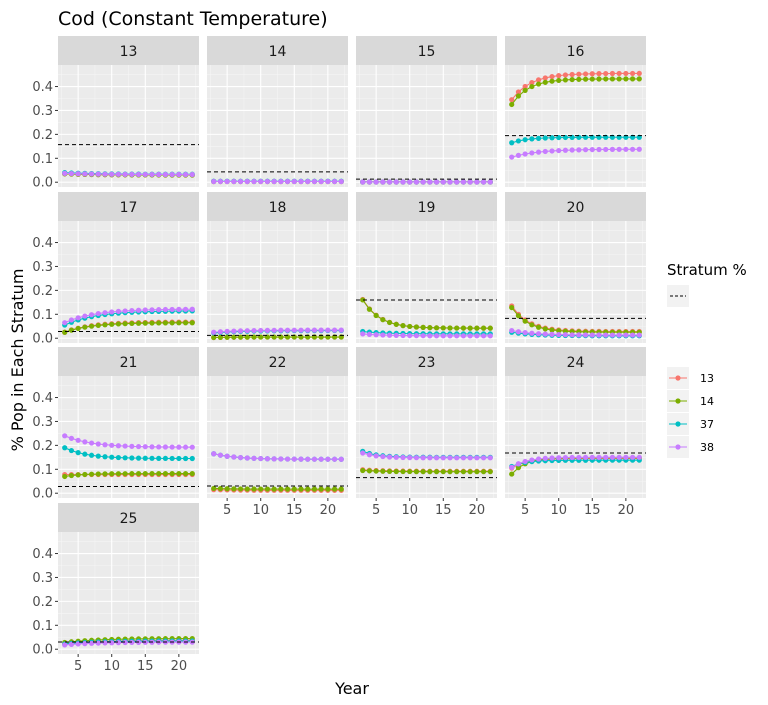  What do you see at coordinates (42, 422) in the screenshot?
I see `y-tick-label: 0.3` at bounding box center [42, 422].